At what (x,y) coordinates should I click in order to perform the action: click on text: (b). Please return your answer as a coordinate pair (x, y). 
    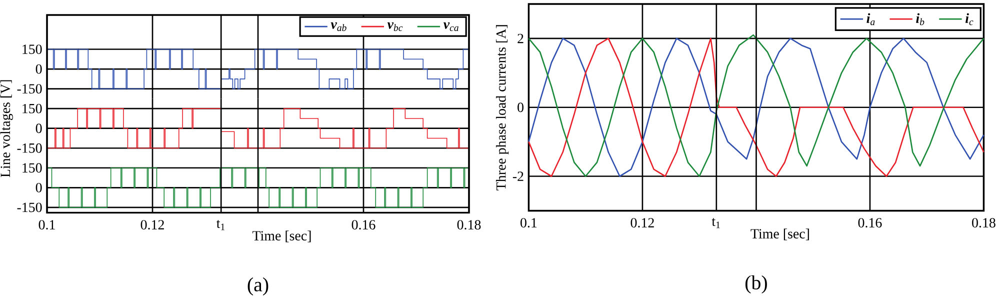
    Looking at the image, I should click on (756, 284).